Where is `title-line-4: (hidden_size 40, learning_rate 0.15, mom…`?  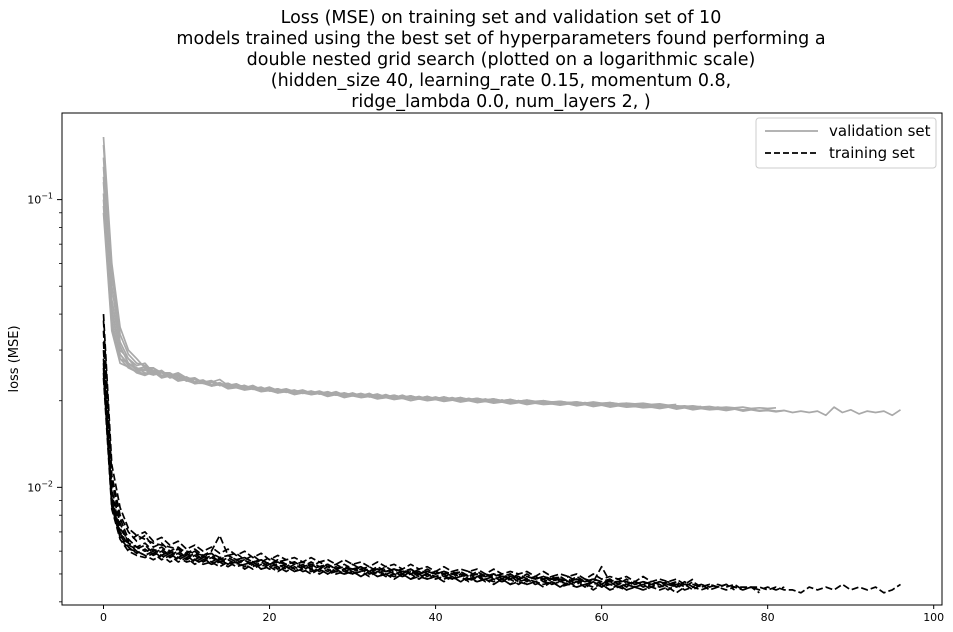 title-line-4: (hidden_size 40, learning_rate 0.15, mom… is located at coordinates (501, 81).